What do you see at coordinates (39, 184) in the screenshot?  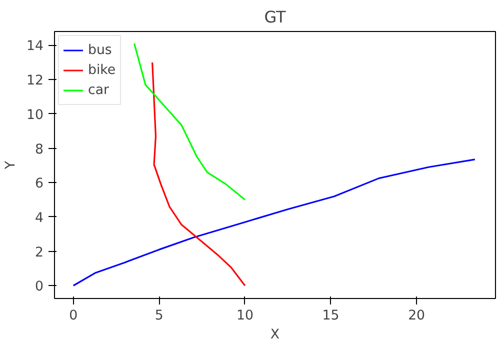 I see `y-tick-label: 6` at bounding box center [39, 184].